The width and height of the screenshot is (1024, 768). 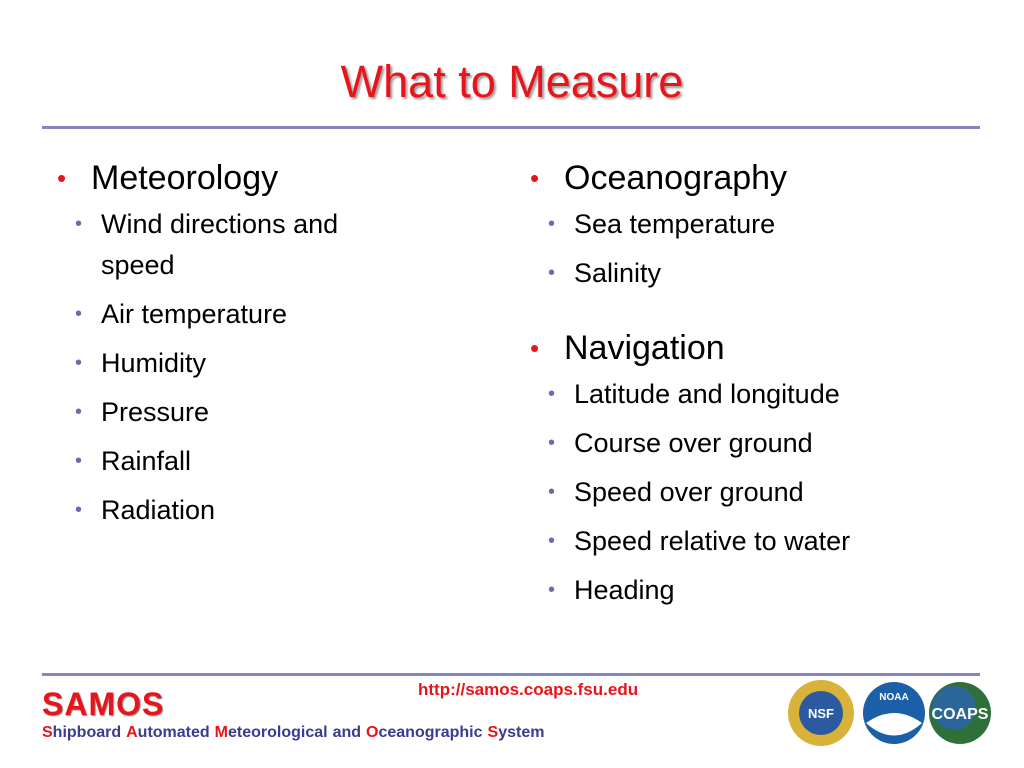 What do you see at coordinates (768, 492) in the screenshot?
I see `bullet-item: Speed over ground` at bounding box center [768, 492].